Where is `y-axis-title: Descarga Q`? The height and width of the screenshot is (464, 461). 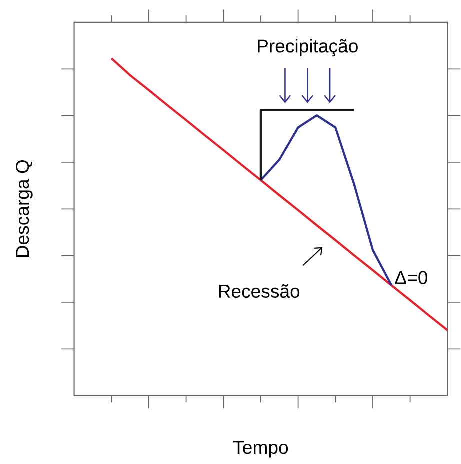
y-axis-title: Descarga Q is located at coordinates (24, 209).